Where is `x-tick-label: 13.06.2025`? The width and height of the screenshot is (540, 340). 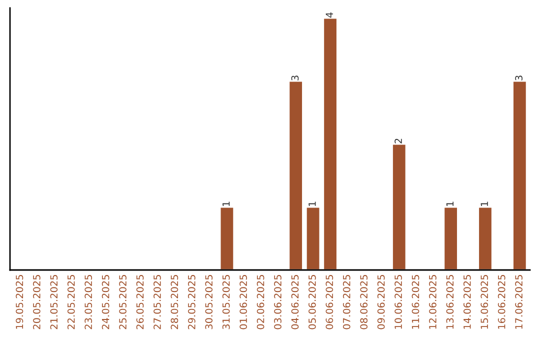 x-tick-label: 13.06.2025 is located at coordinates (450, 302).